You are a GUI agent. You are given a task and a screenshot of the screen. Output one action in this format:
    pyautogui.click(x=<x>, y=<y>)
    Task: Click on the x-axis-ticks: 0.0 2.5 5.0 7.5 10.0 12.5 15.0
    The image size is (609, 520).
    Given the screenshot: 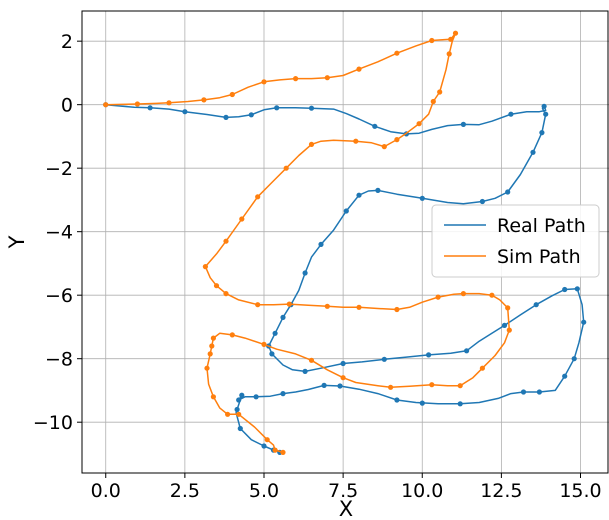 What is the action you would take?
    pyautogui.click(x=346, y=487)
    